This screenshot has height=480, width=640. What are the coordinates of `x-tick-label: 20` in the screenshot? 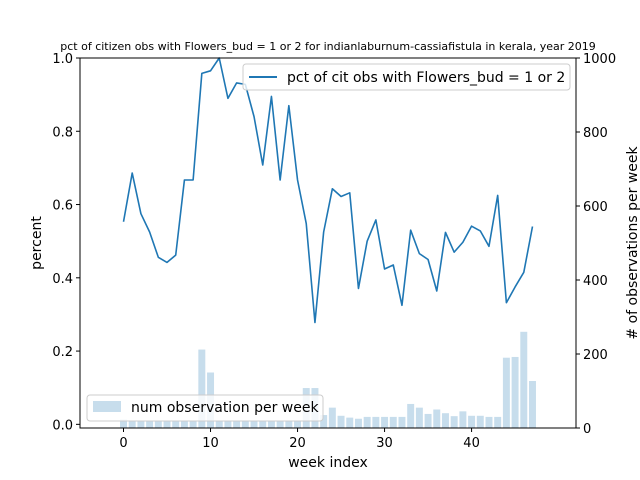 It's located at (297, 443).